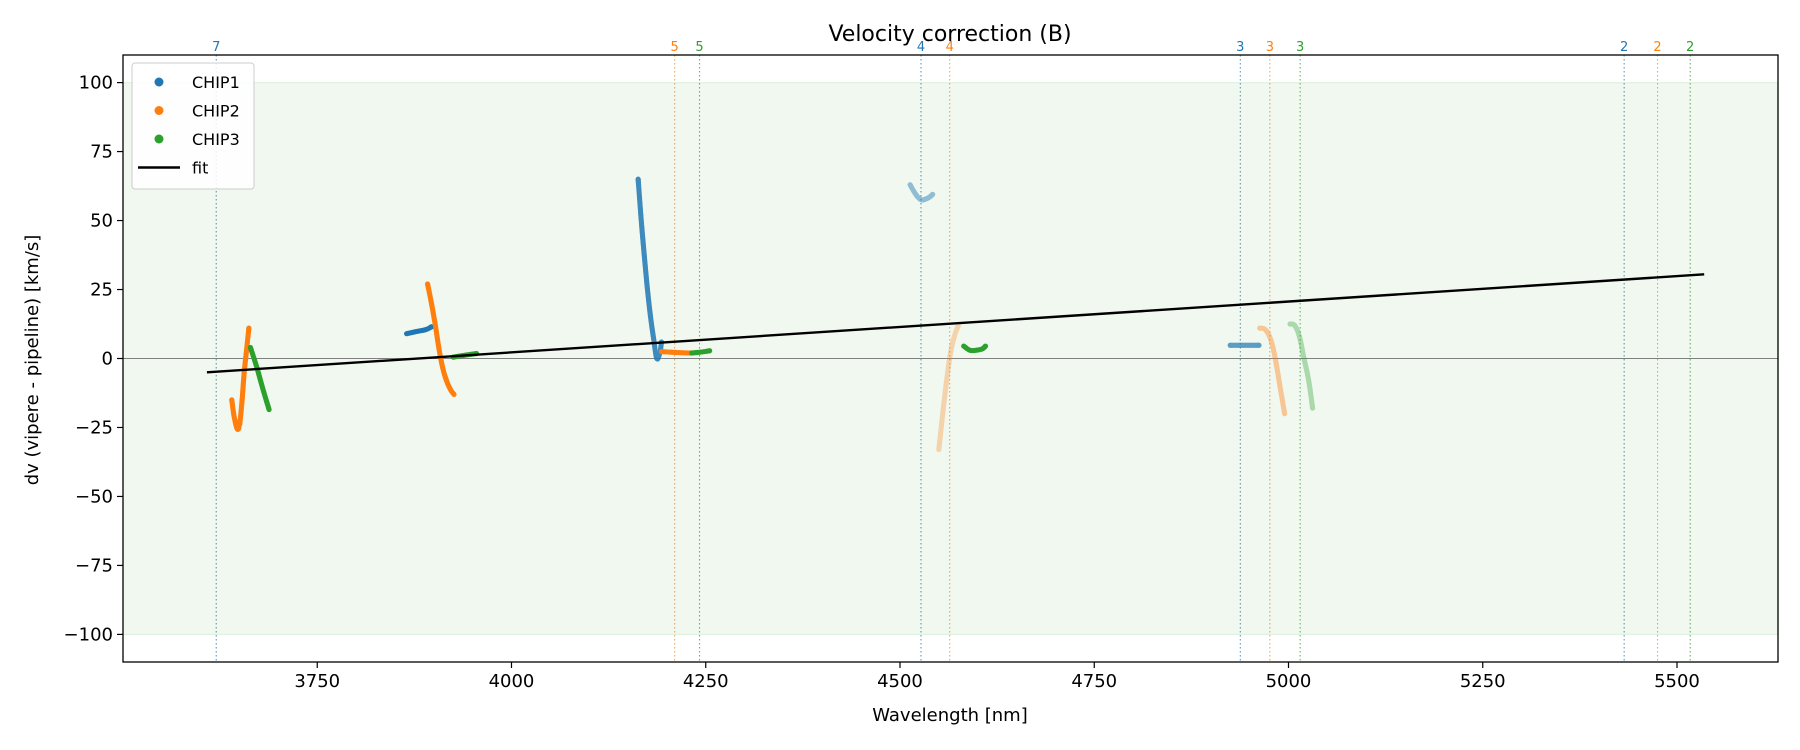  I want to click on series-chip1, so click(921, 192).